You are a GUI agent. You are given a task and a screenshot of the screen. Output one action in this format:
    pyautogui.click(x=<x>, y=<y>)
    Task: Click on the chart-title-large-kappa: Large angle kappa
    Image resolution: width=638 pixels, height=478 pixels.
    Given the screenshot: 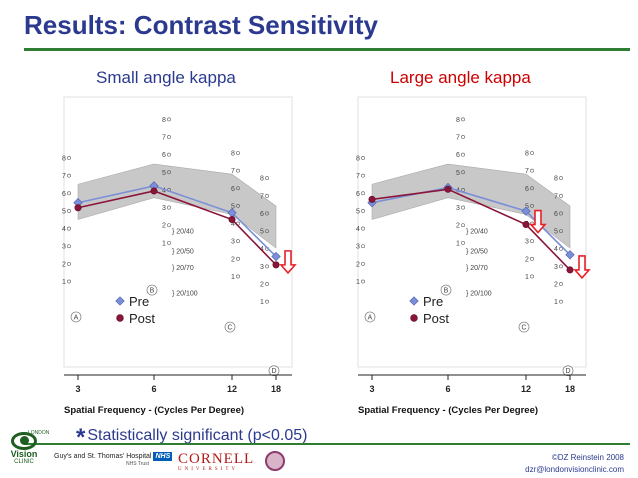 What is the action you would take?
    pyautogui.click(x=460, y=77)
    